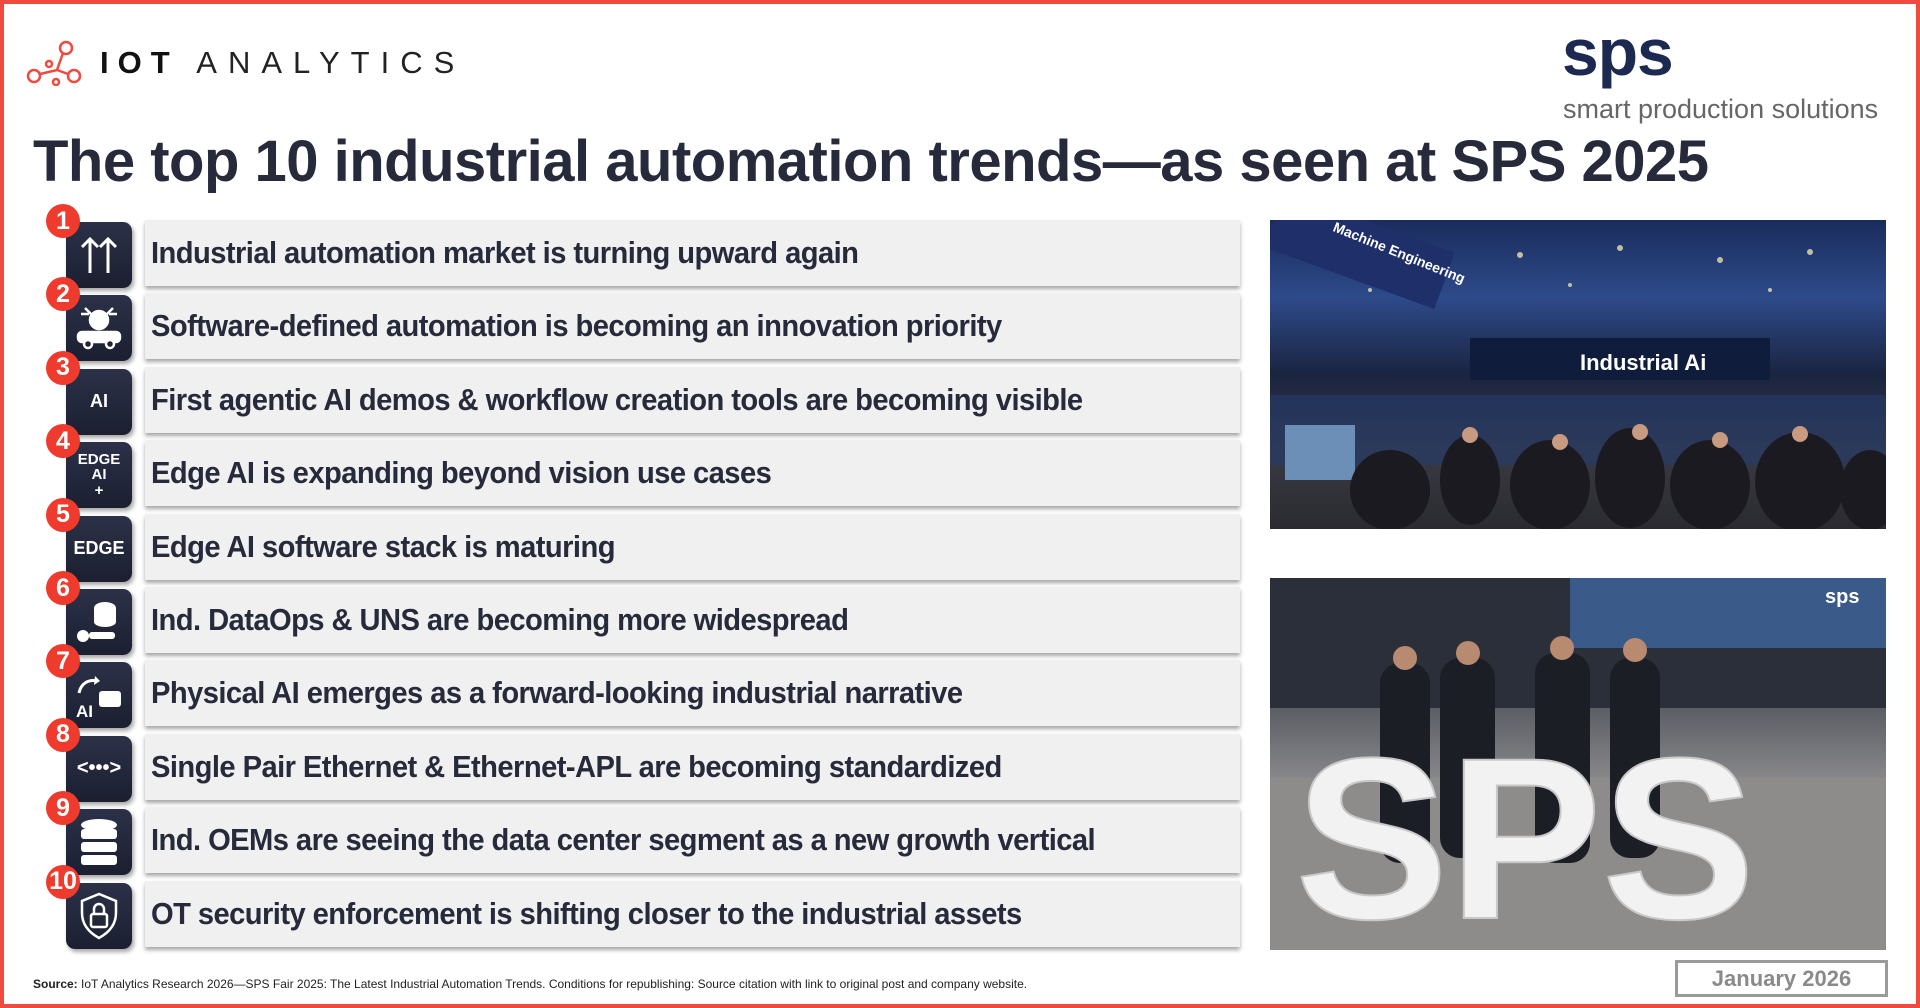  I want to click on exhibition-hall-photo: Machine Engineering Industrial Ai, so click(1578, 374).